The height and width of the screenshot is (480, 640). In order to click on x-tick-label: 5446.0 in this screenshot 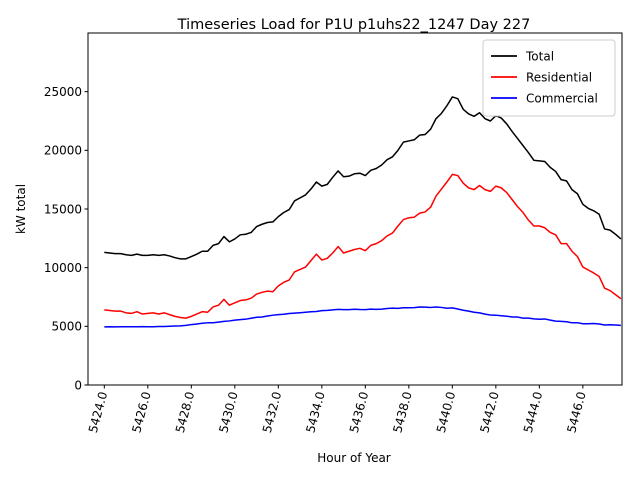, I will do `click(576, 412)`.